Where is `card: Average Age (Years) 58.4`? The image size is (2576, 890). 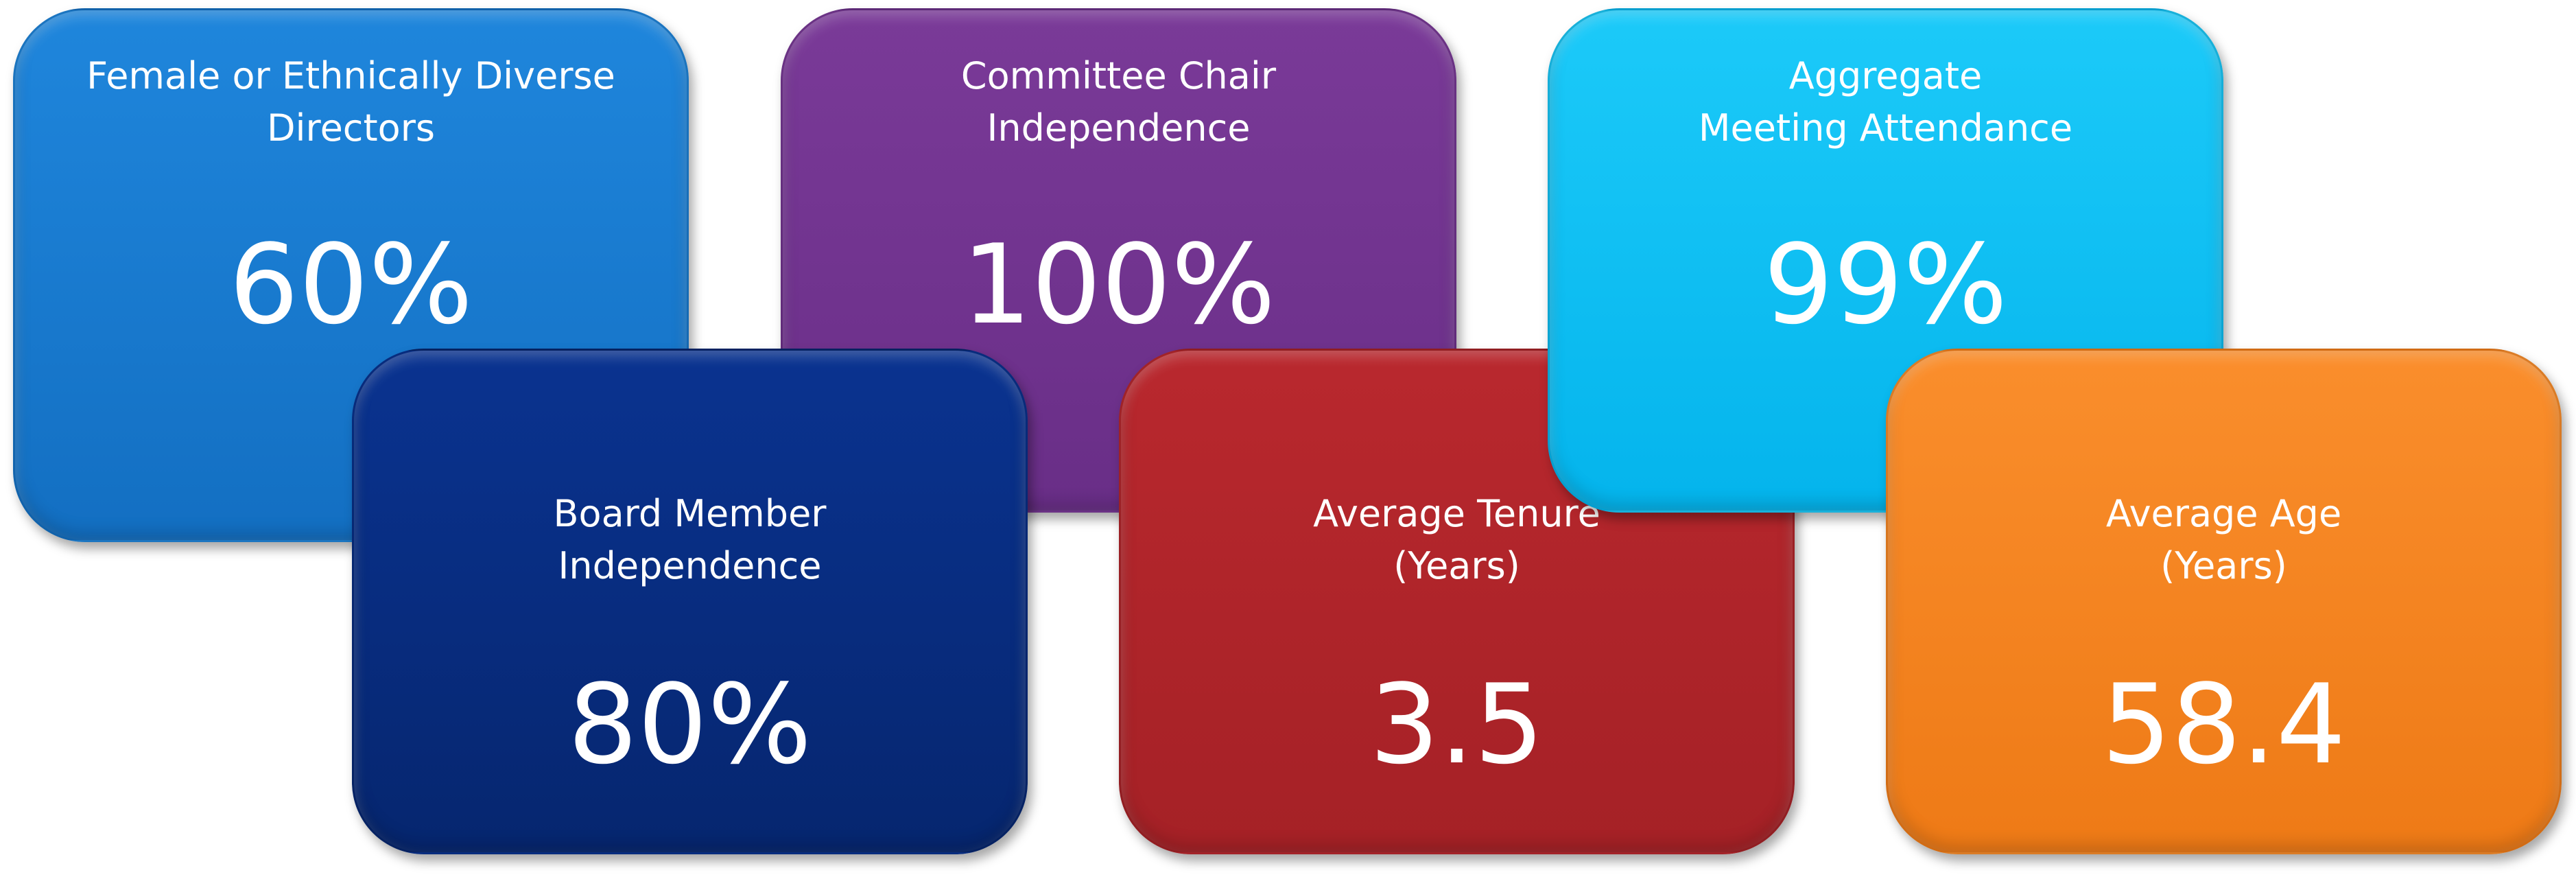 card: Average Age (Years) 58.4 is located at coordinates (2224, 601).